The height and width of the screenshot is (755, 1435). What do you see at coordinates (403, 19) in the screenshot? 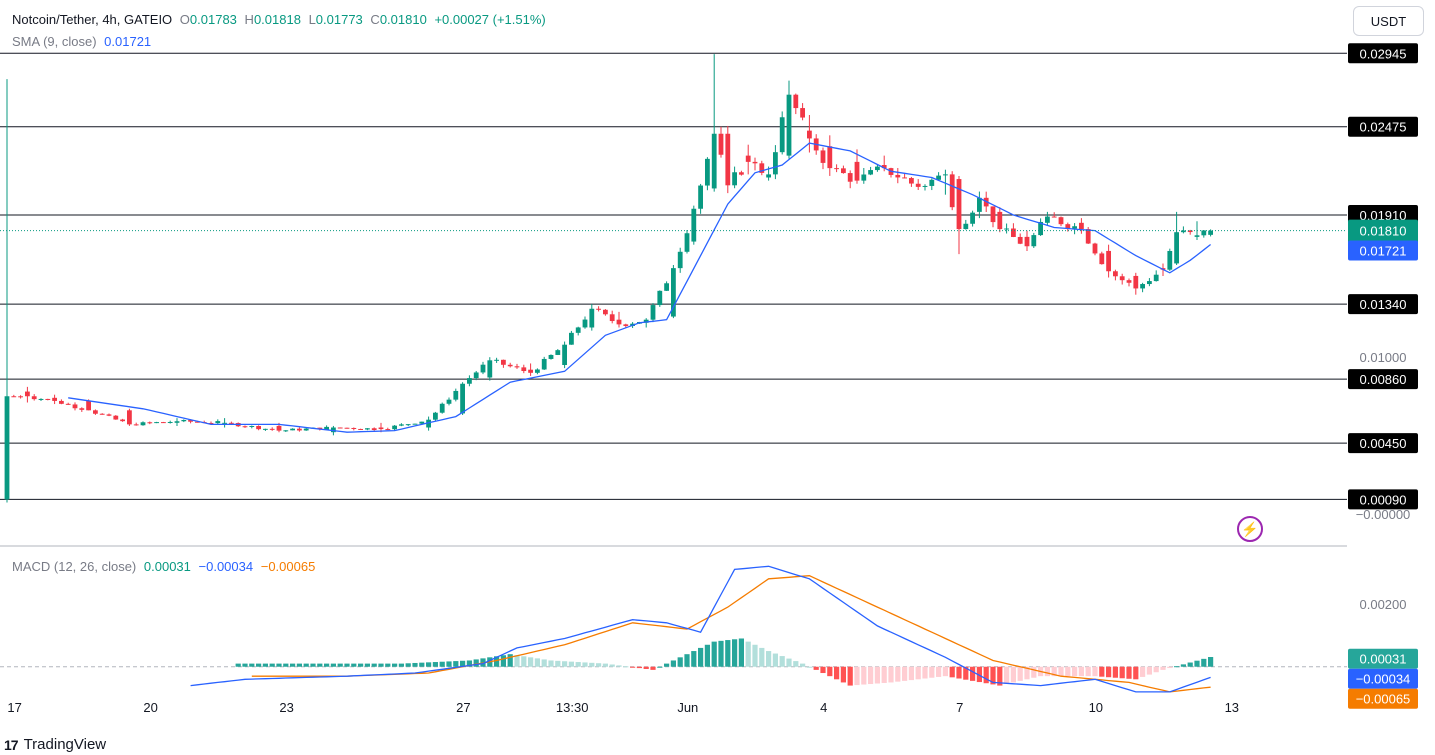
I see `close-value: 0.01810` at bounding box center [403, 19].